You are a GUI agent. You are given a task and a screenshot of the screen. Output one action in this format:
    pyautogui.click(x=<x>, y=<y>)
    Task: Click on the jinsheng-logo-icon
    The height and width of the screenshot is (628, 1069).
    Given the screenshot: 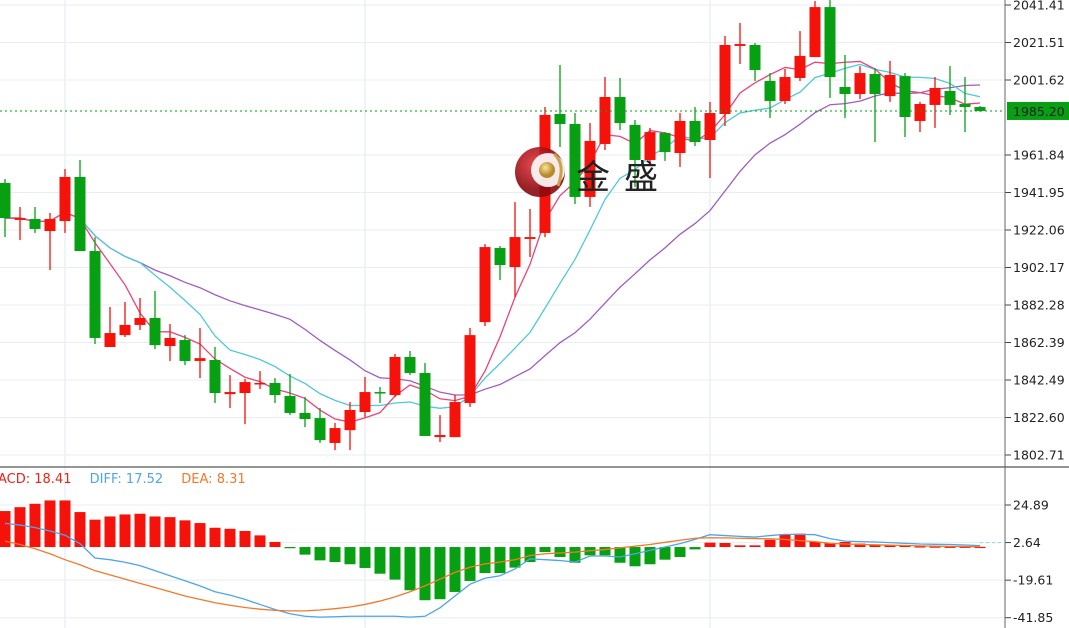 What is the action you would take?
    pyautogui.click(x=540, y=172)
    